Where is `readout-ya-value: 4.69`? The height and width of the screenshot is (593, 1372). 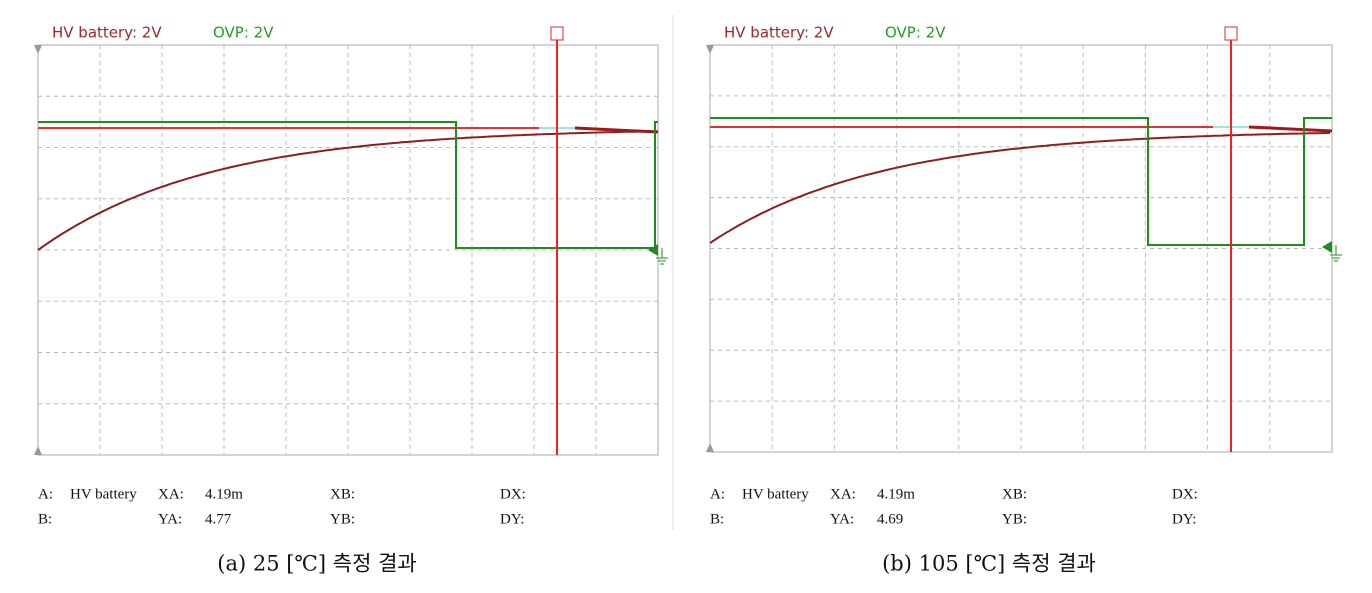
readout-ya-value: 4.69 is located at coordinates (890, 519).